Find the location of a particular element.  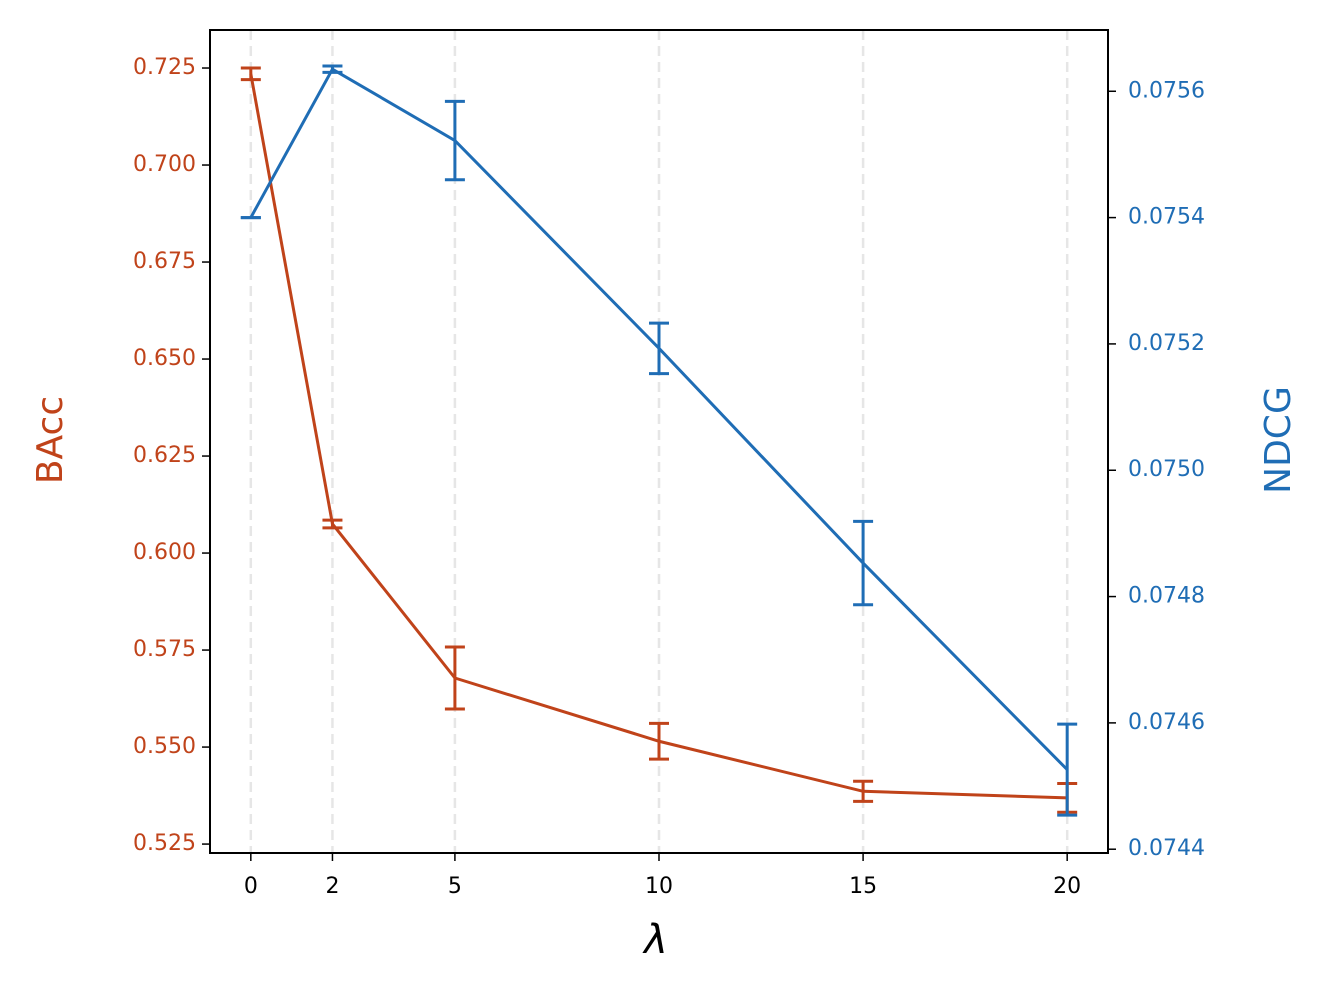

y2-tick-label: 0.0756 is located at coordinates (1166, 90).